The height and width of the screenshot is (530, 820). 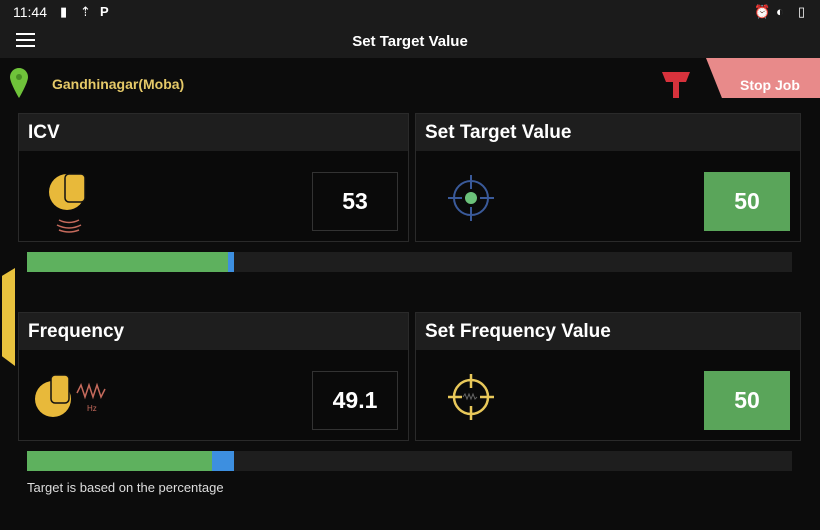 What do you see at coordinates (355, 400) in the screenshot?
I see `frequency-value: 49.1` at bounding box center [355, 400].